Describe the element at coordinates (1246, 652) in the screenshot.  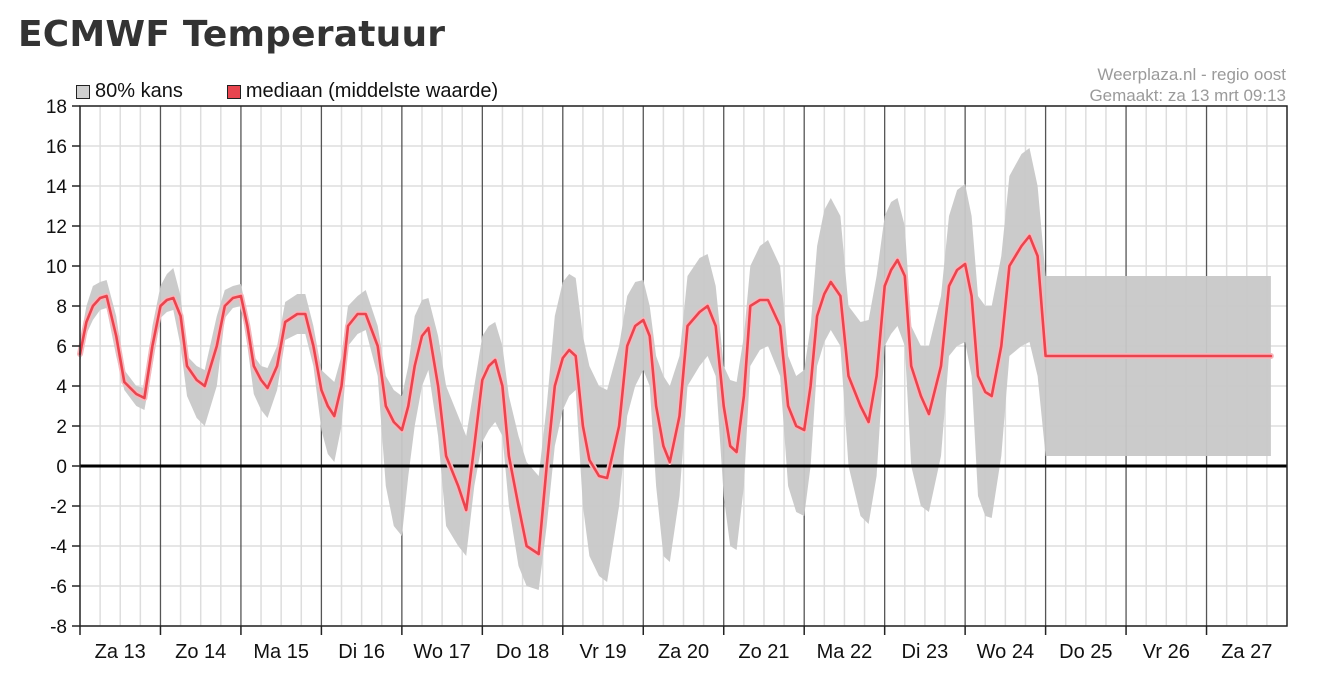
I see `x-tick-label: Za 27` at that location.